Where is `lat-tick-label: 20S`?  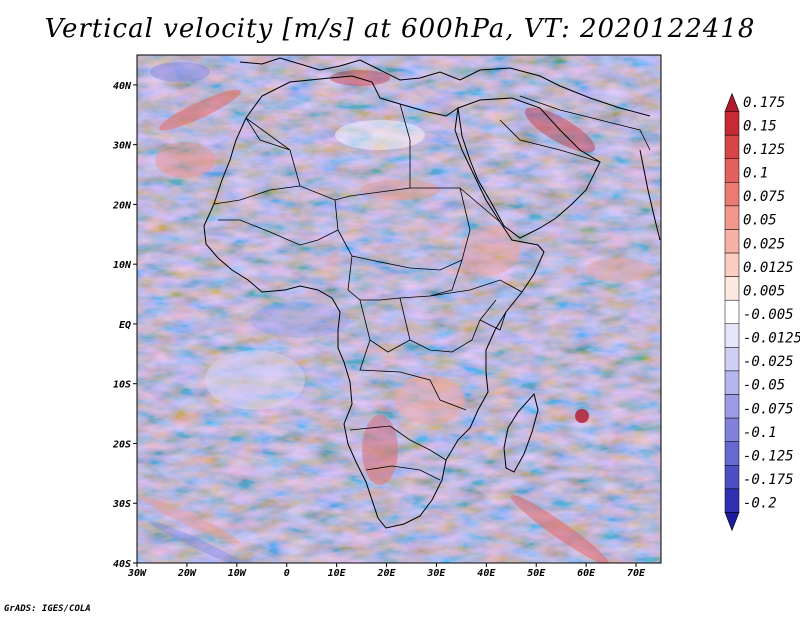
lat-tick-label: 20S is located at coordinates (121, 444).